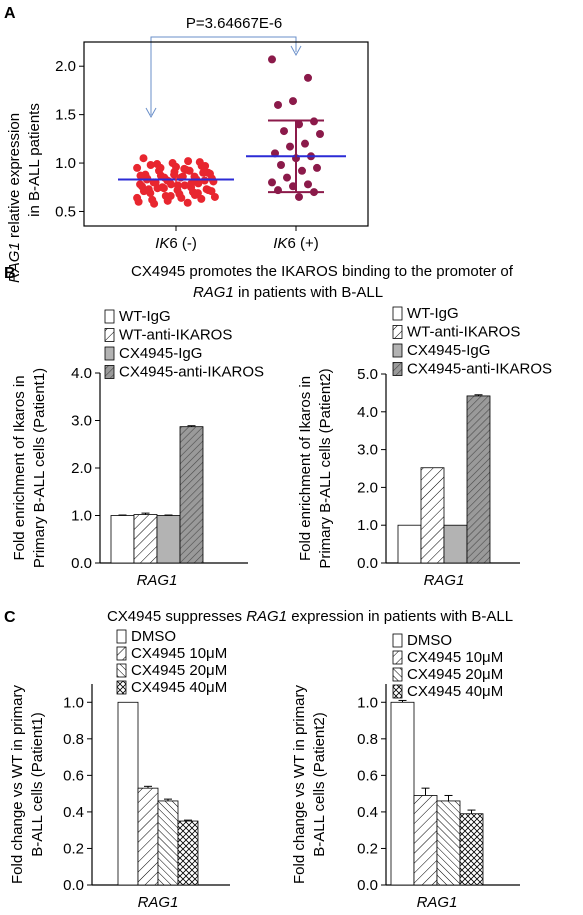 This screenshot has height=915, width=583. I want to click on y-axis-label: Fold enrichment of Ikaros in, so click(305, 468).